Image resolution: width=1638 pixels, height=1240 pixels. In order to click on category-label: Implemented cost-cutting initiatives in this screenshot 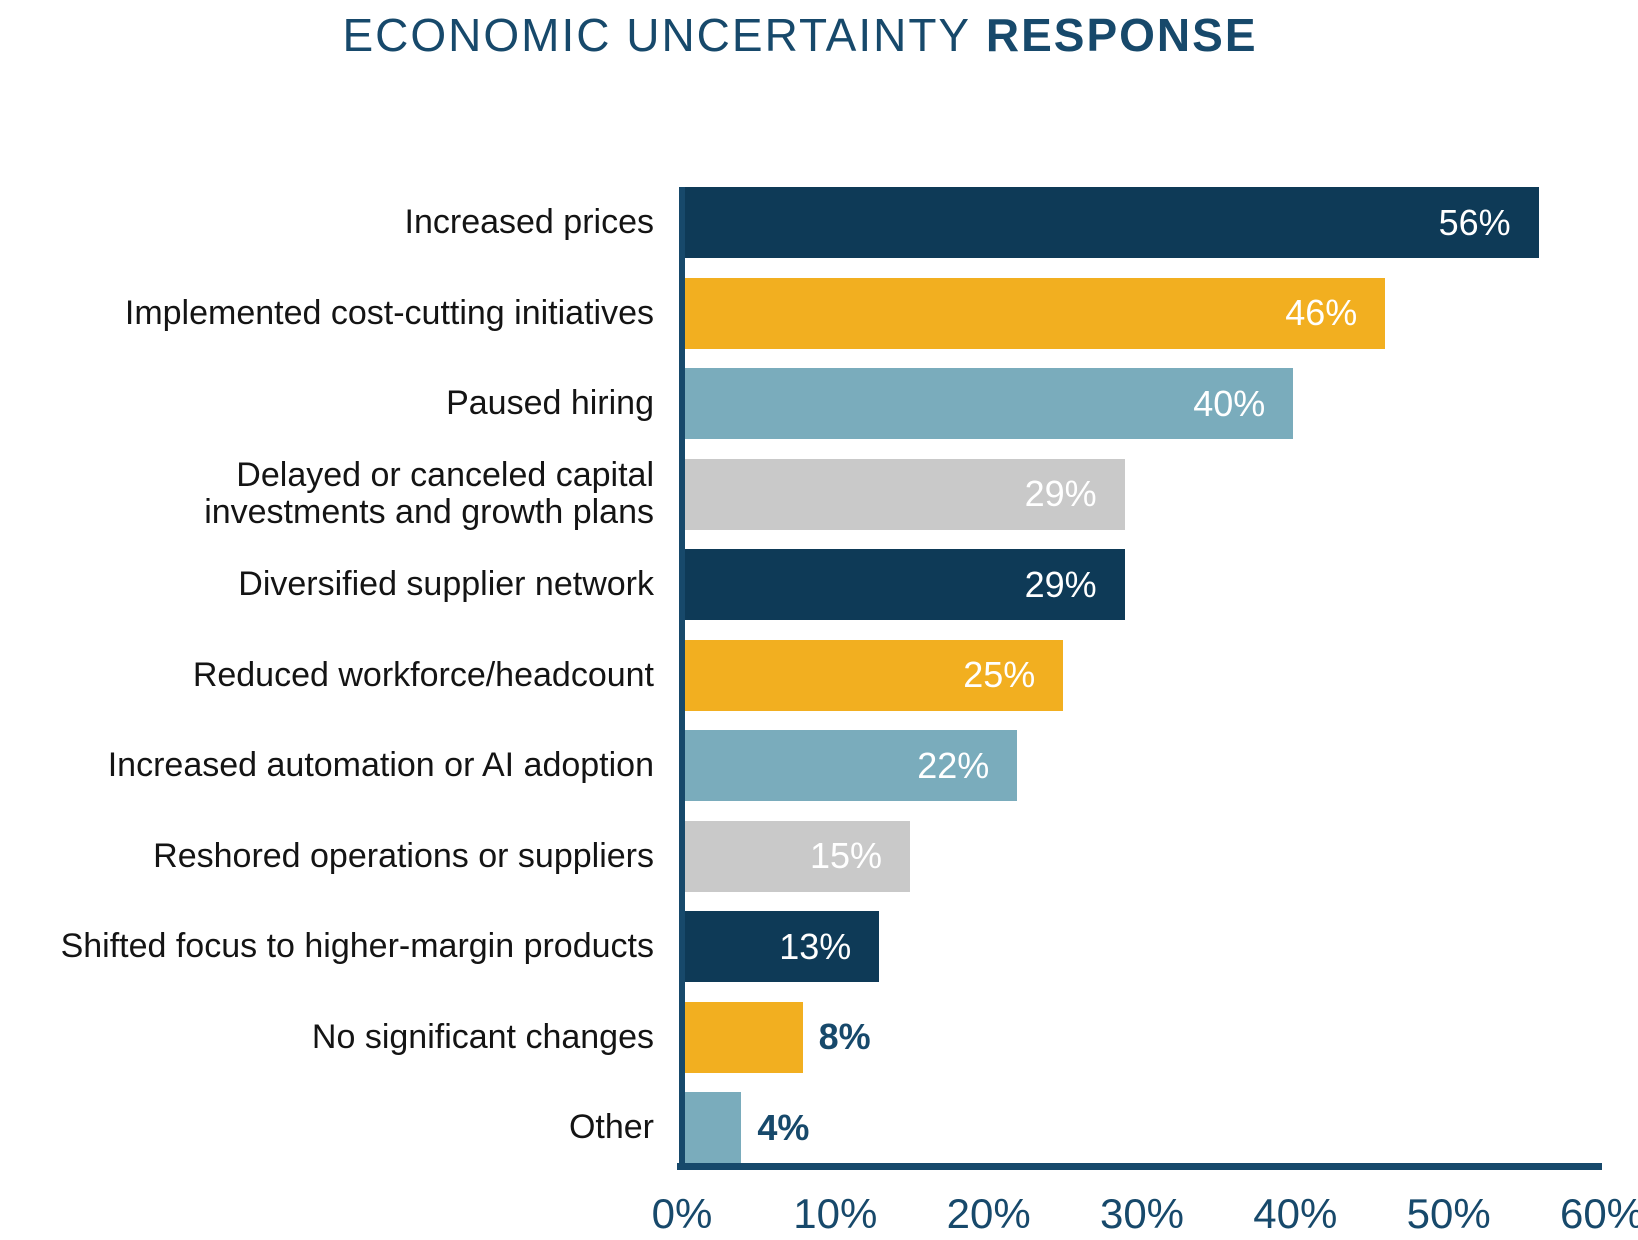, I will do `click(389, 312)`.